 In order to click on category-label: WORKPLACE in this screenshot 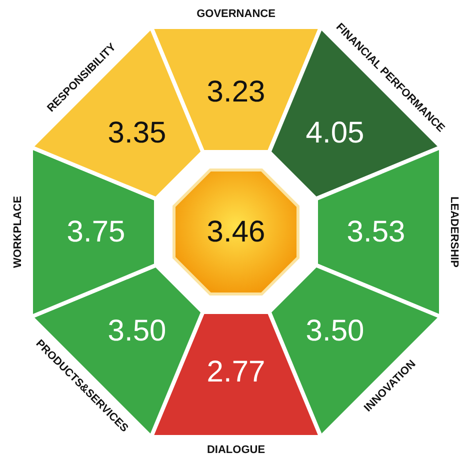, I will do `click(18, 232)`.